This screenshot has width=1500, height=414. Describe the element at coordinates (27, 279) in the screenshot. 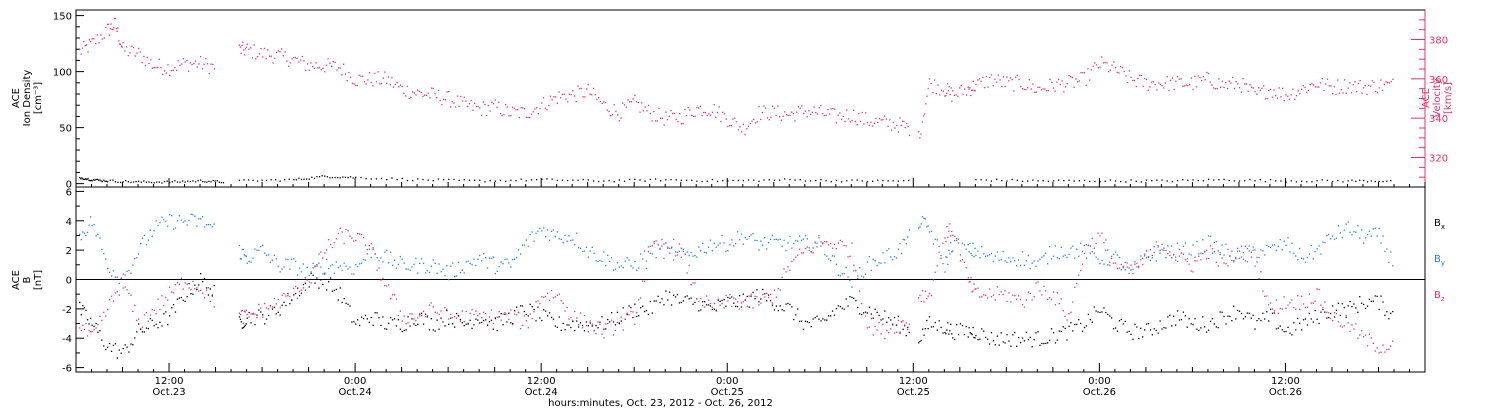

I see `field-axis-label: B` at that location.